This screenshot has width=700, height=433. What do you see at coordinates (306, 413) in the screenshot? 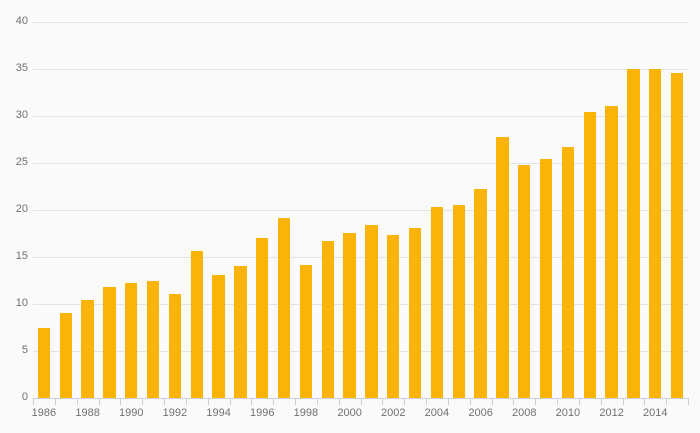
I see `x-tick-label: 1998` at bounding box center [306, 413].